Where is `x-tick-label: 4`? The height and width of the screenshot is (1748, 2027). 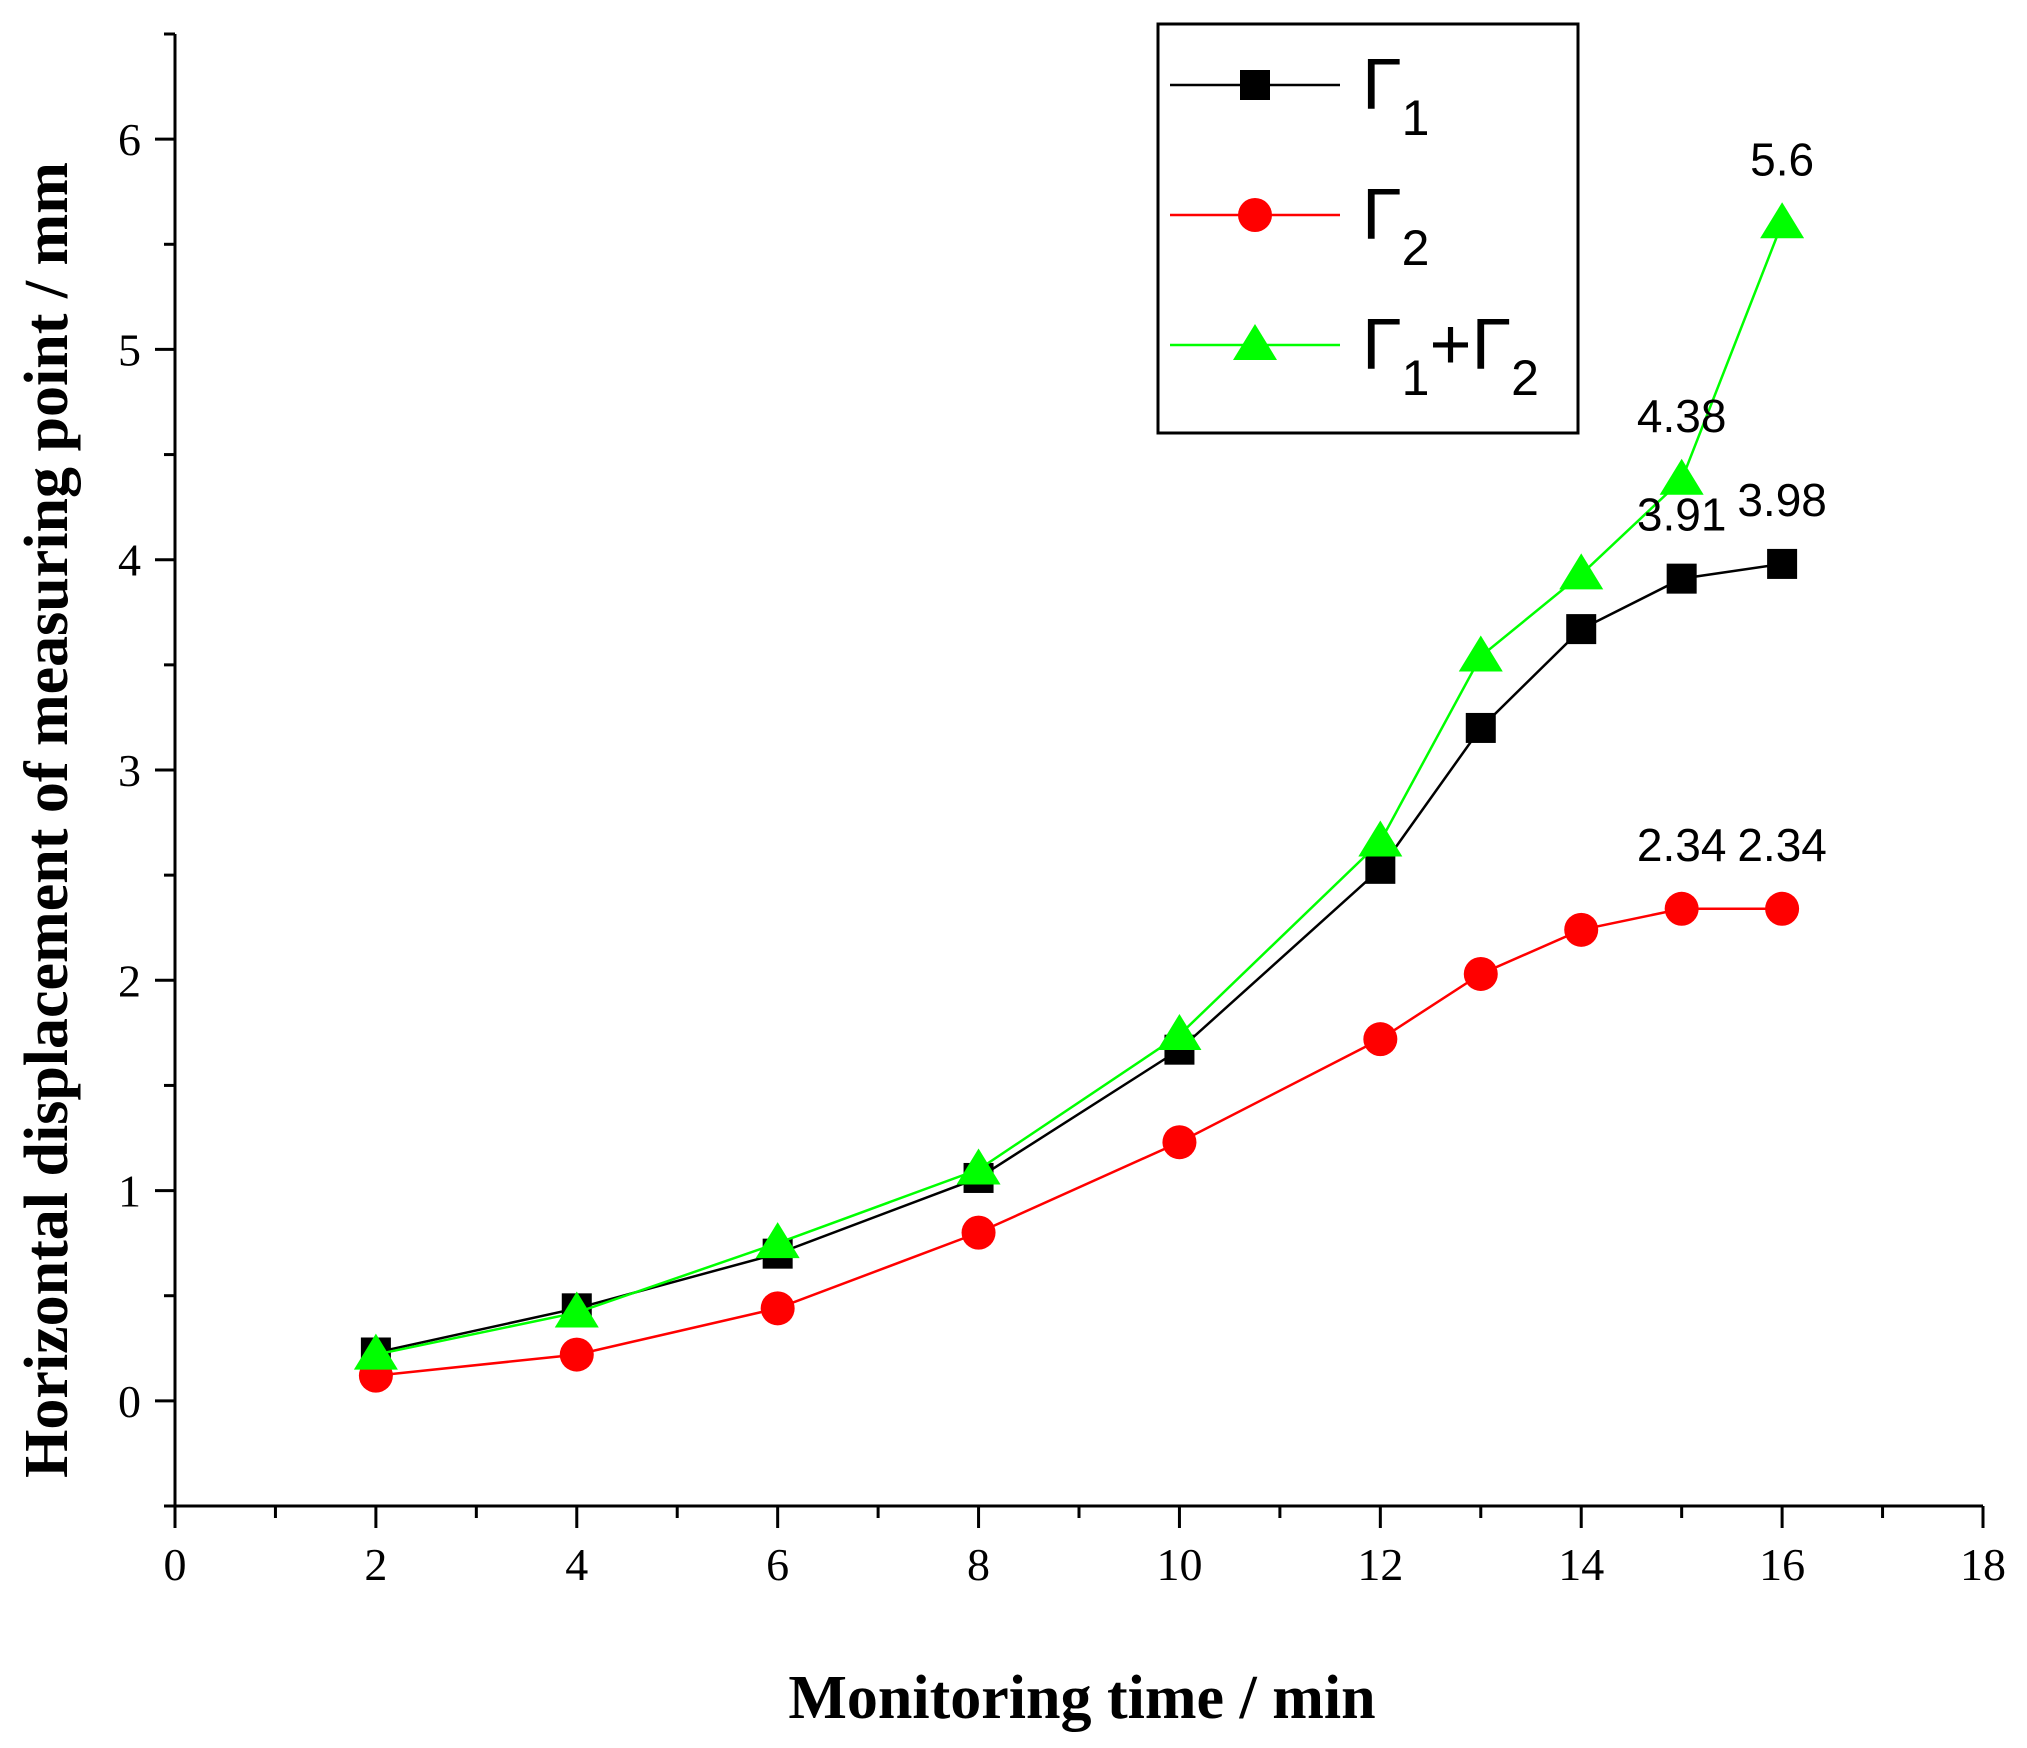 x-tick-label: 4 is located at coordinates (576, 1564).